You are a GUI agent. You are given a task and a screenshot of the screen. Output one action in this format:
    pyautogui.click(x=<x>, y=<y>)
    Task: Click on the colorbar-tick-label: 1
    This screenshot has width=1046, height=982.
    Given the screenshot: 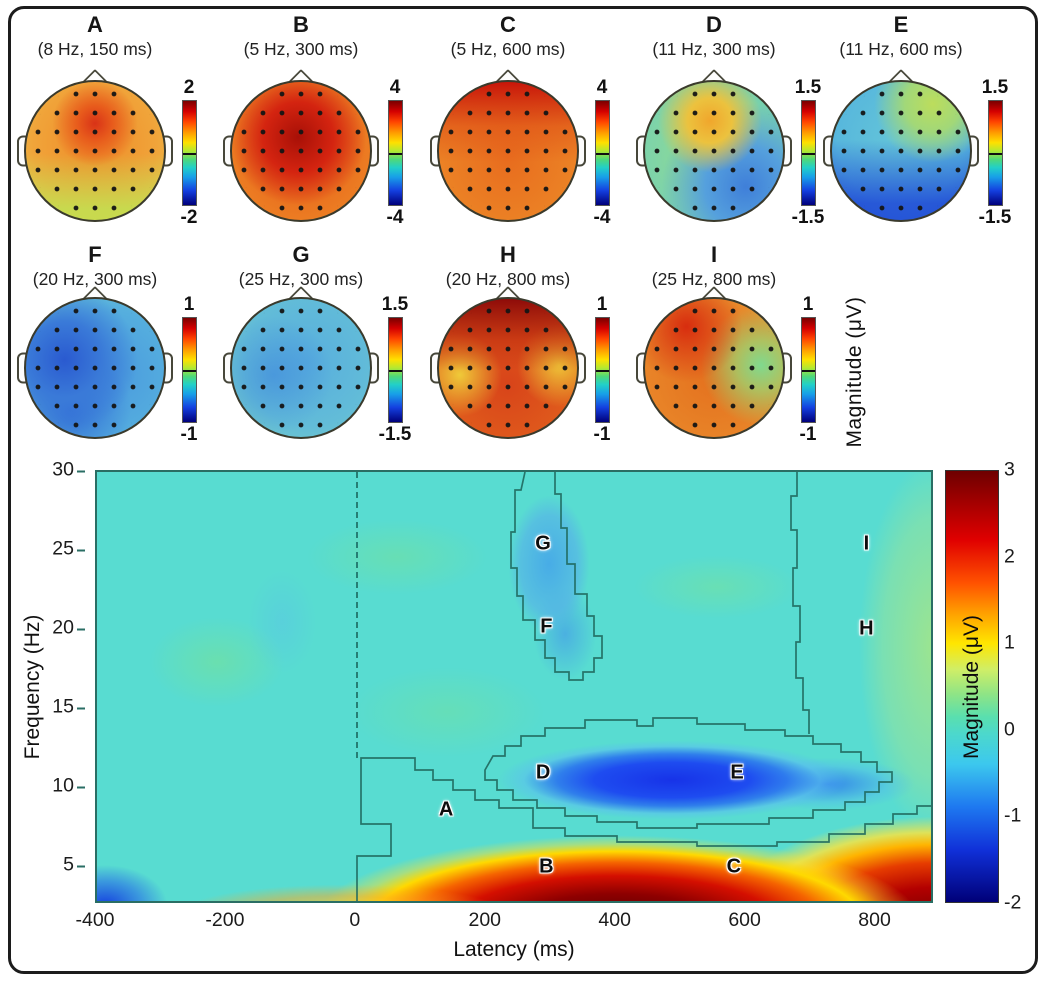 What is the action you would take?
    pyautogui.click(x=1009, y=642)
    